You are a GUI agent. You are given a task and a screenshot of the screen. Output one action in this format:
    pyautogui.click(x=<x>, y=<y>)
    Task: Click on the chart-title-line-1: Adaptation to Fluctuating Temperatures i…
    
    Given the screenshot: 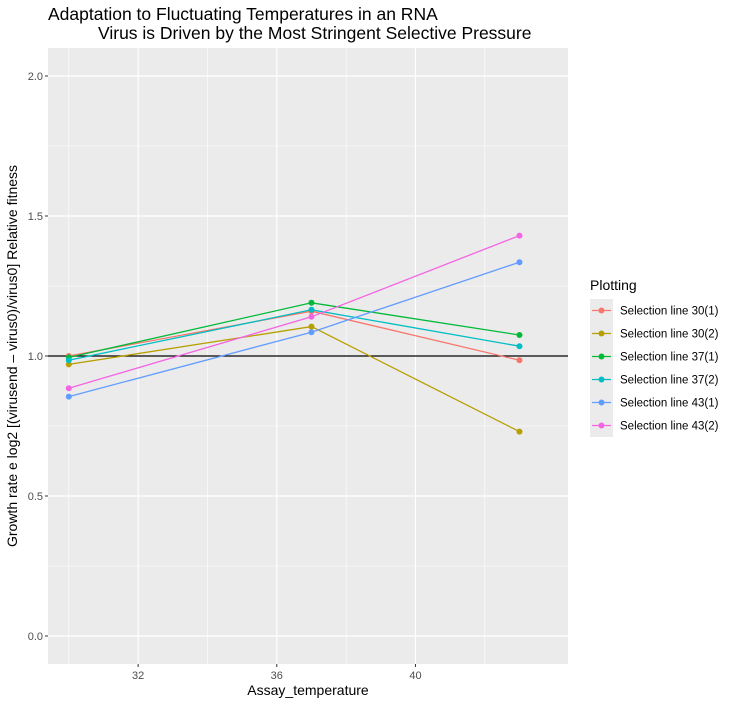 What is the action you would take?
    pyautogui.click(x=243, y=14)
    